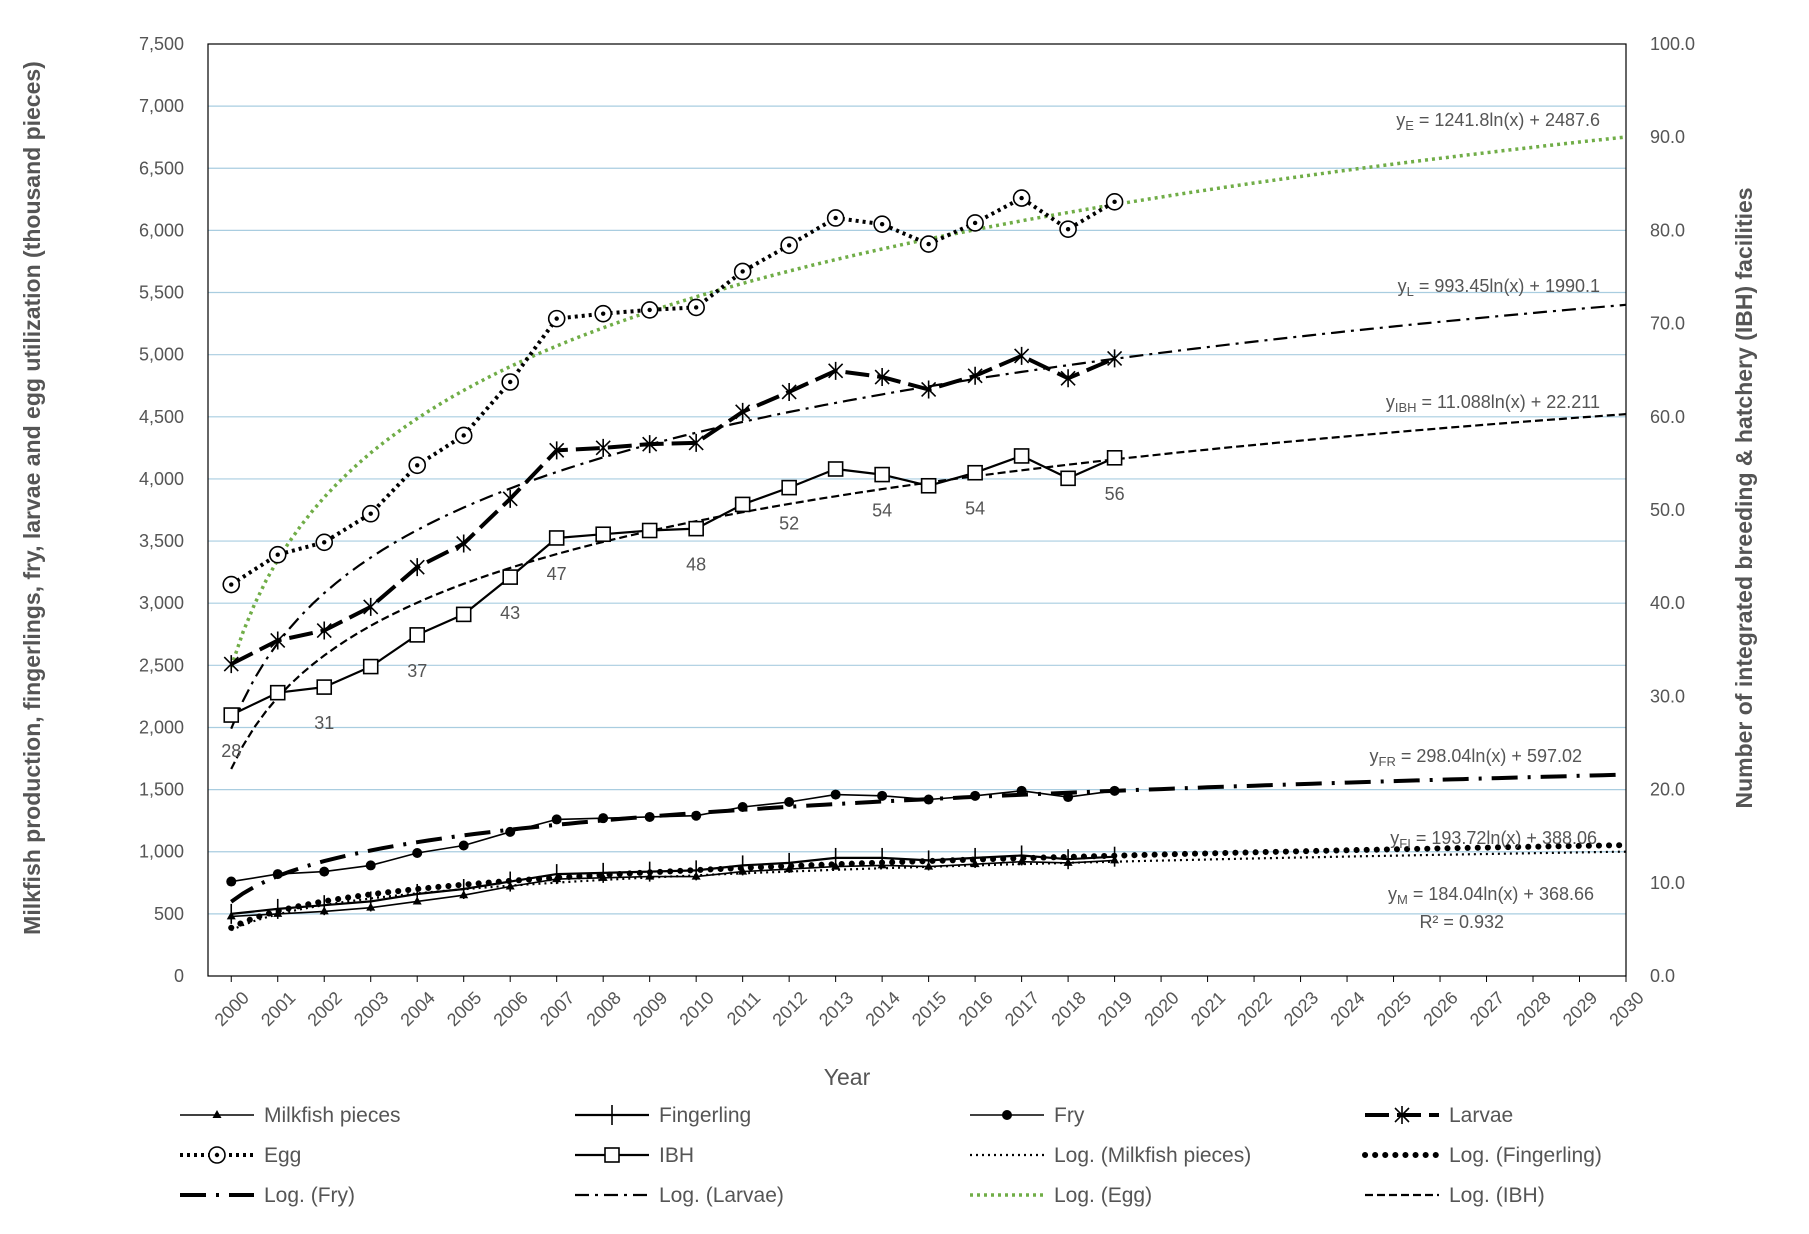  I want to click on left-tick-label: 7,000, so click(161, 106).